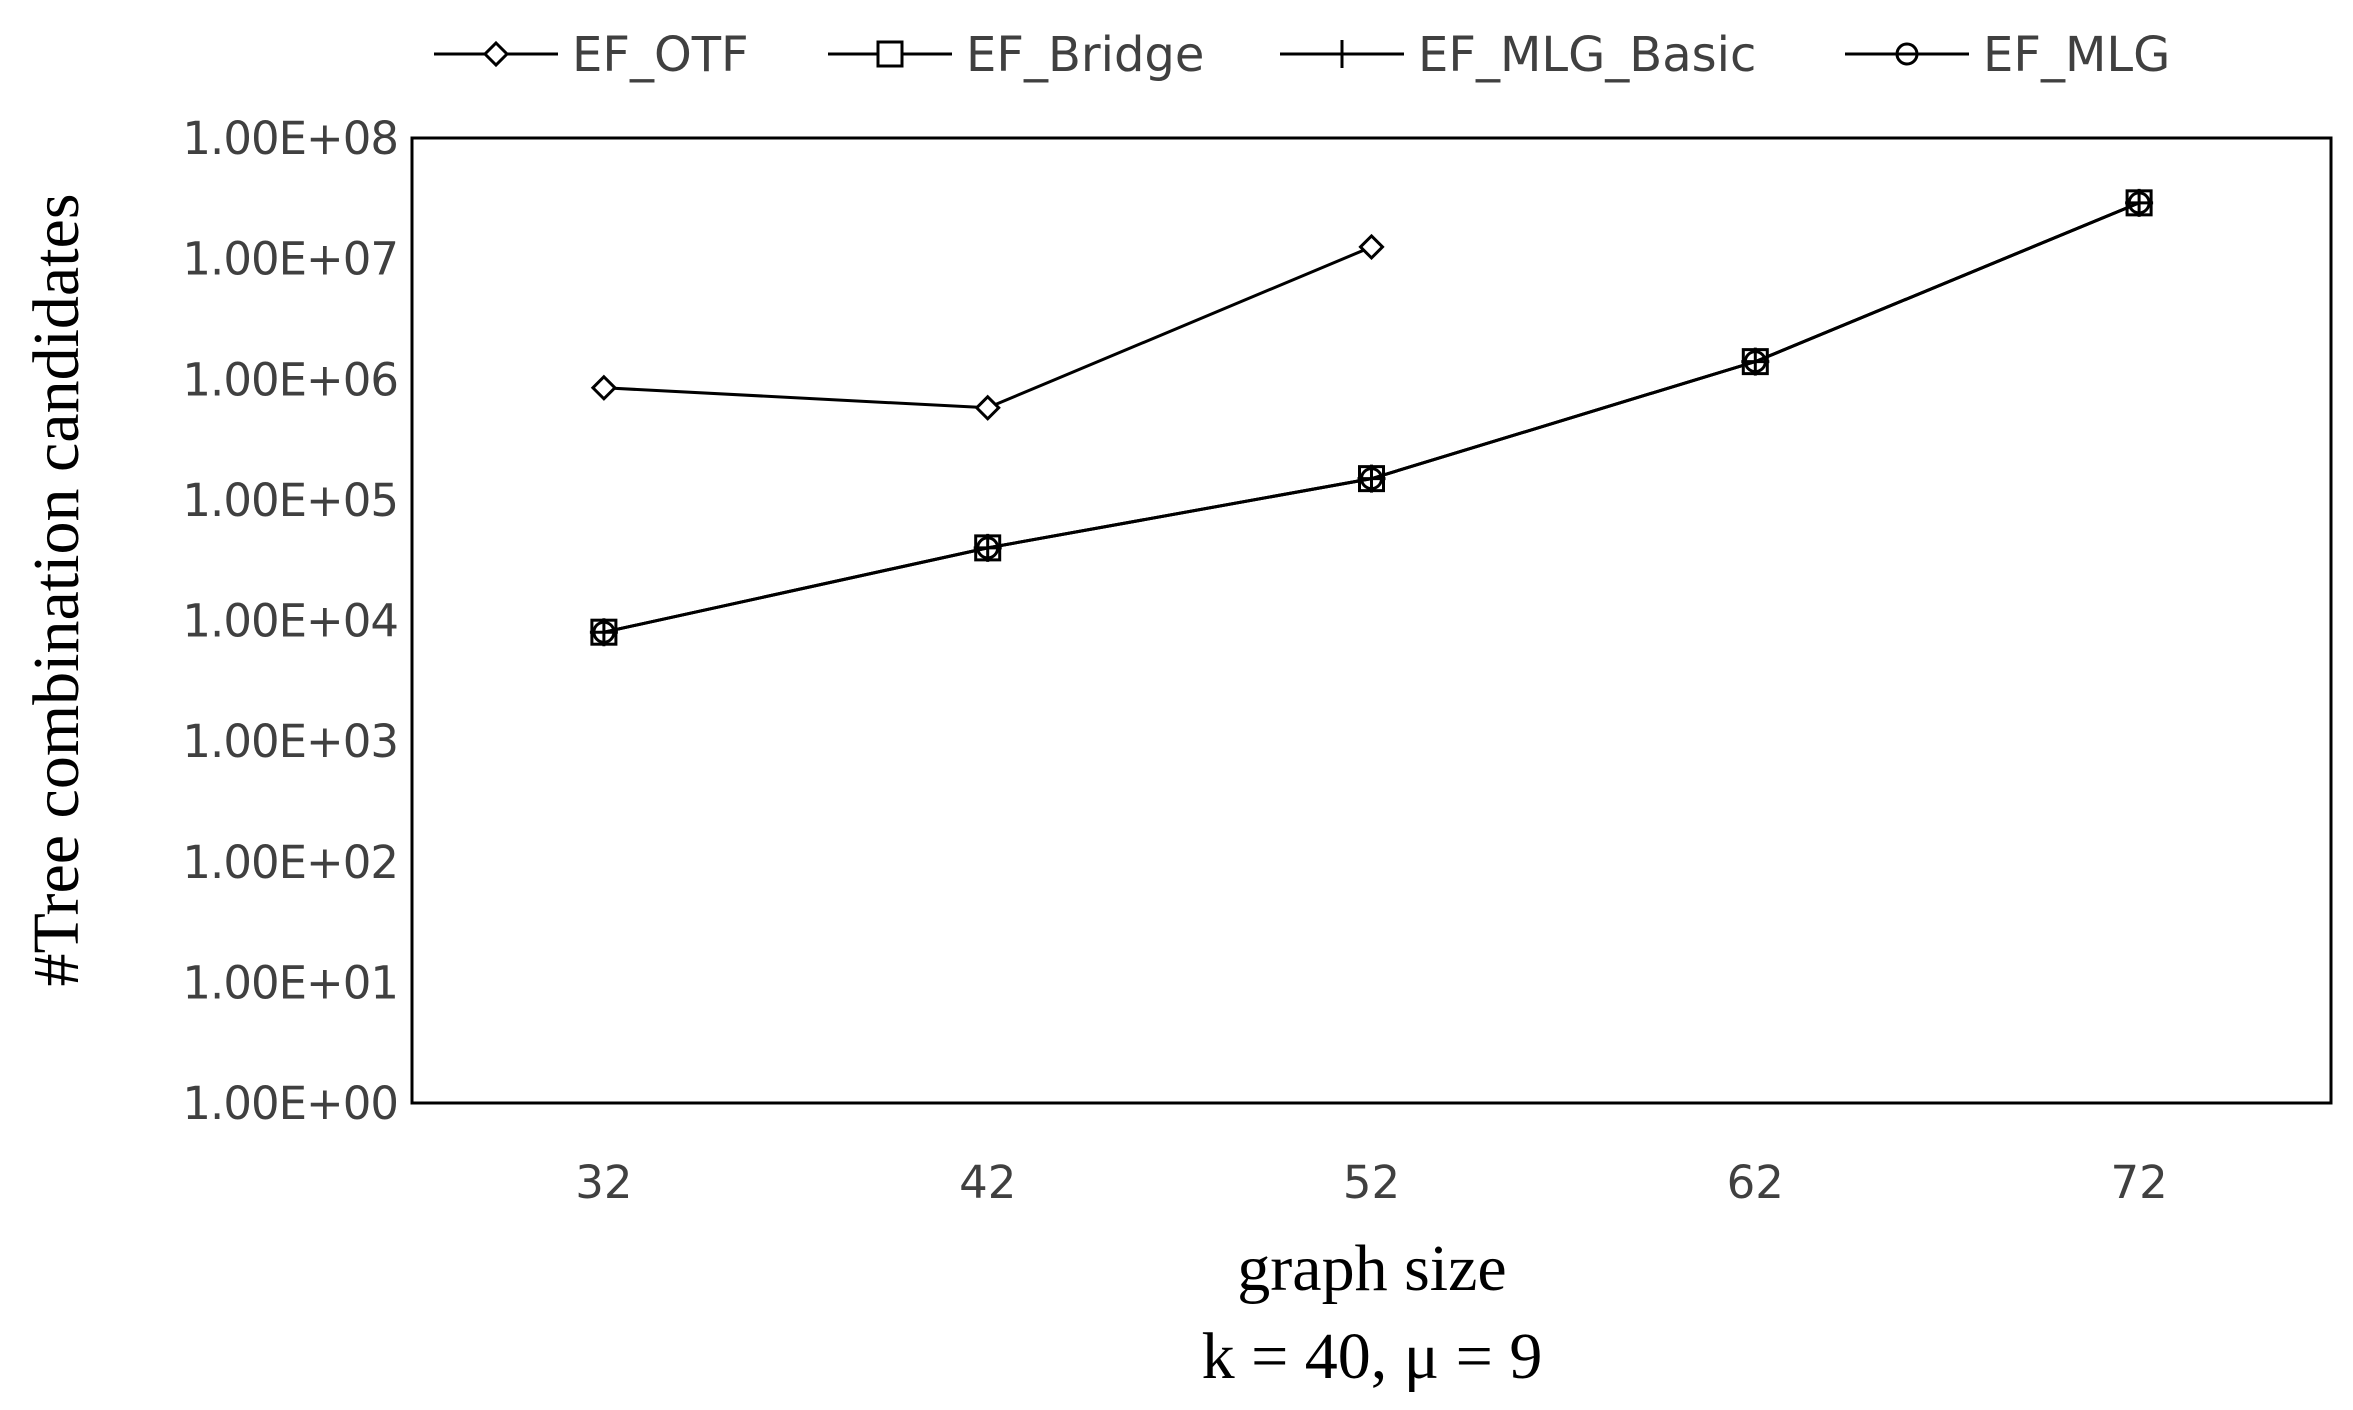 Image resolution: width=2353 pixels, height=1410 pixels. What do you see at coordinates (290, 862) in the screenshot?
I see `y-tick-label: 1.00E+02` at bounding box center [290, 862].